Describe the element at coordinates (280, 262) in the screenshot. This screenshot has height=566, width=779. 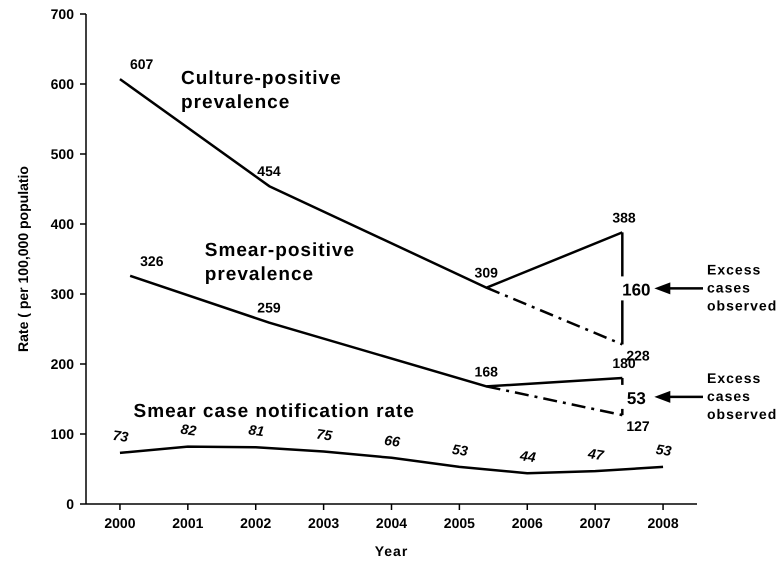
I see `series-label: Smear-positive prevalence` at that location.